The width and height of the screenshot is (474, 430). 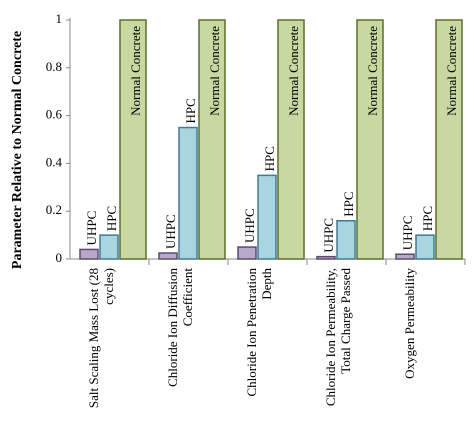 What do you see at coordinates (59, 257) in the screenshot?
I see `y-tick-label: 0` at bounding box center [59, 257].